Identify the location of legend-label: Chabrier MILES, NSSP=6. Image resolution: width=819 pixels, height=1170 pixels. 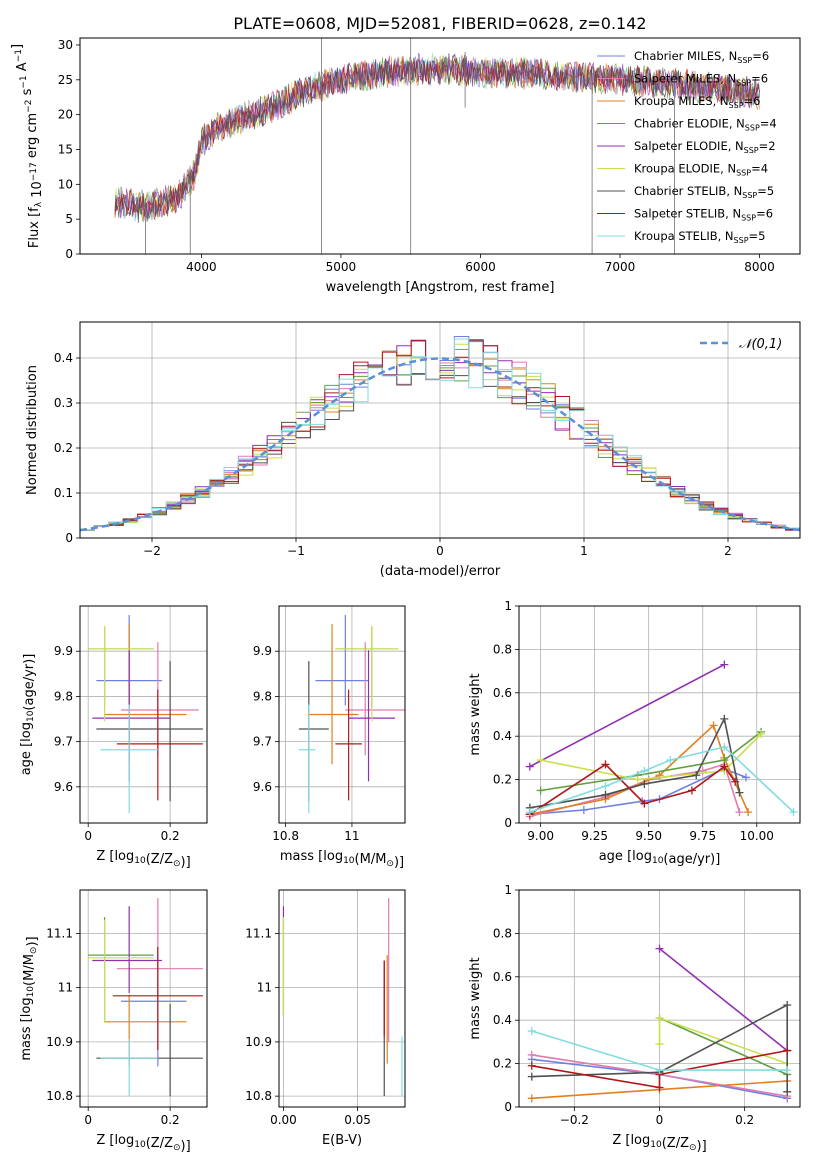
(701, 57).